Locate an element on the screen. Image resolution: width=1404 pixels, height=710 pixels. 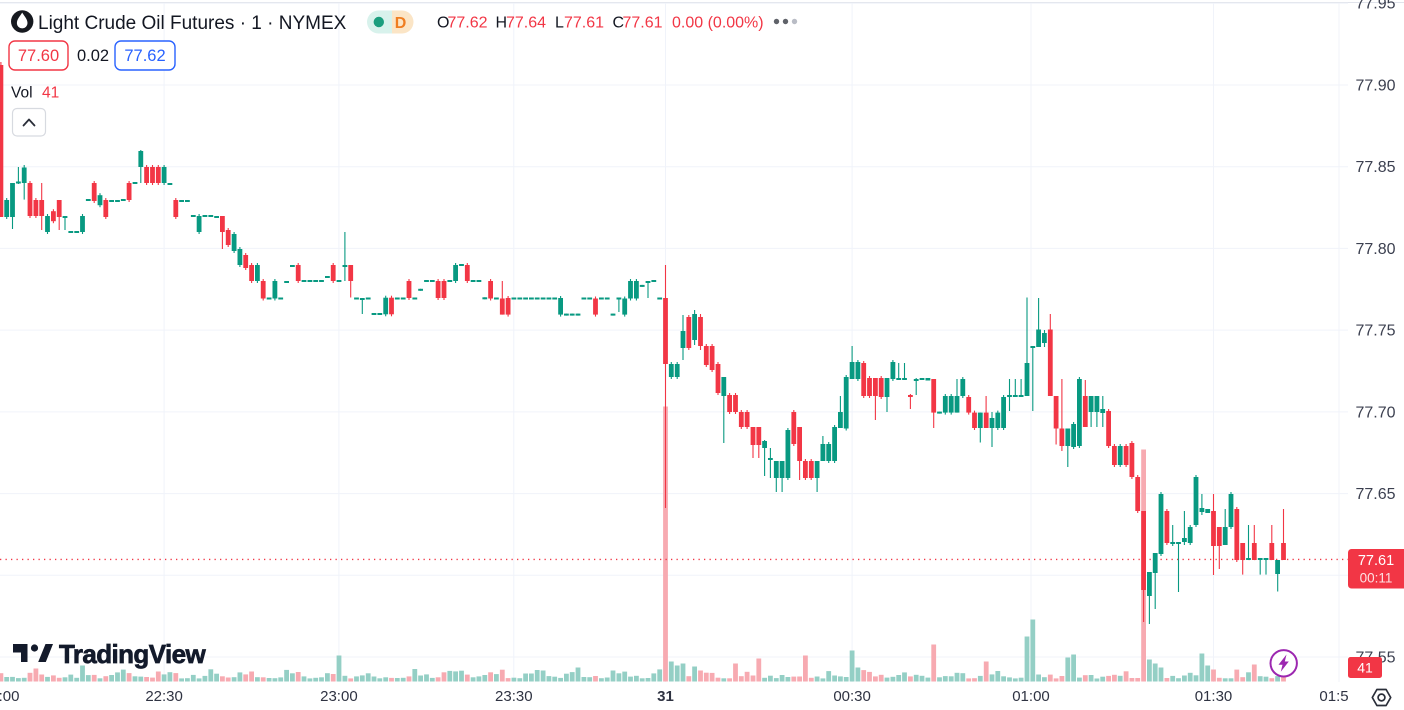
svg-text: D is located at coordinates (401, 23).